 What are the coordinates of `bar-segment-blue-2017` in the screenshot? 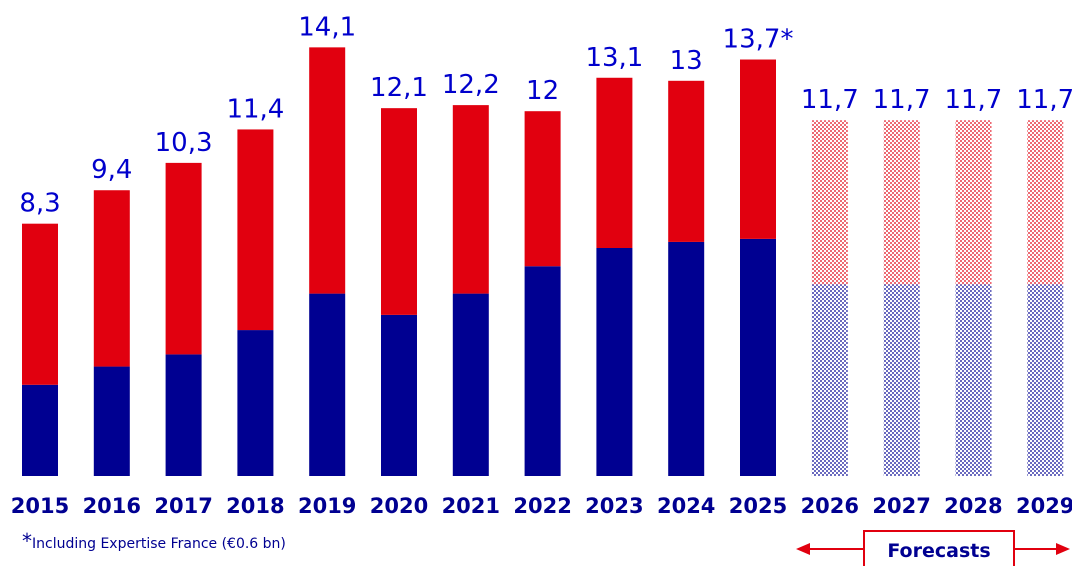 It's located at (183, 415).